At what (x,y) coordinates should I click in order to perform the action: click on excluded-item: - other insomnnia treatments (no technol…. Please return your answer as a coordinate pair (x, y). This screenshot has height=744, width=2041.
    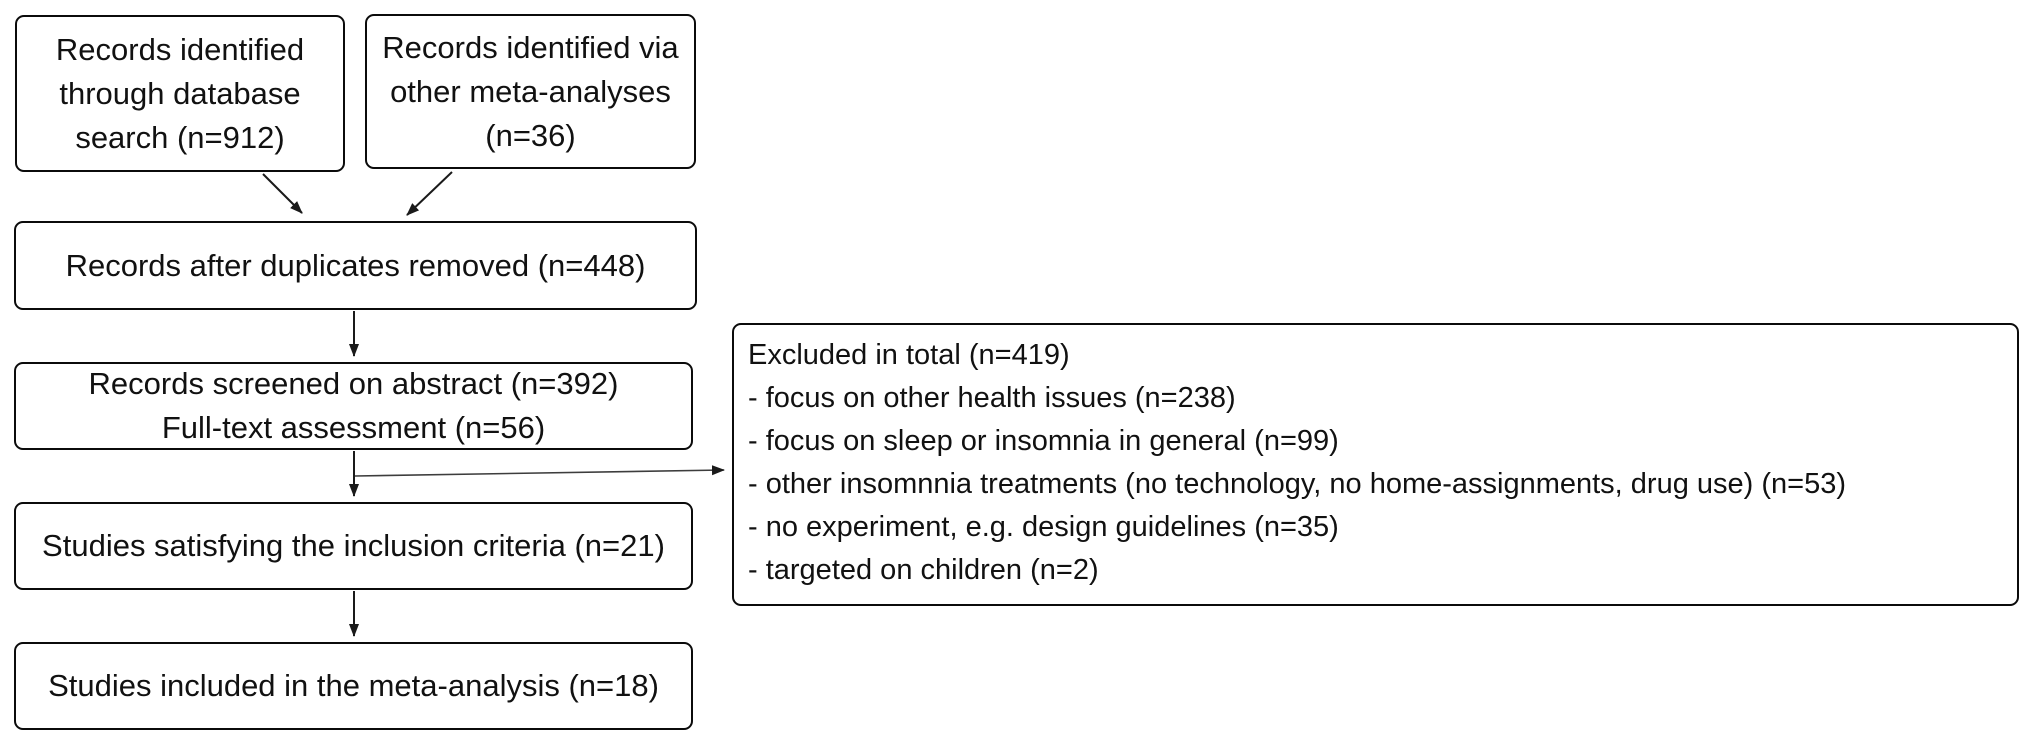
    Looking at the image, I should click on (1297, 484).